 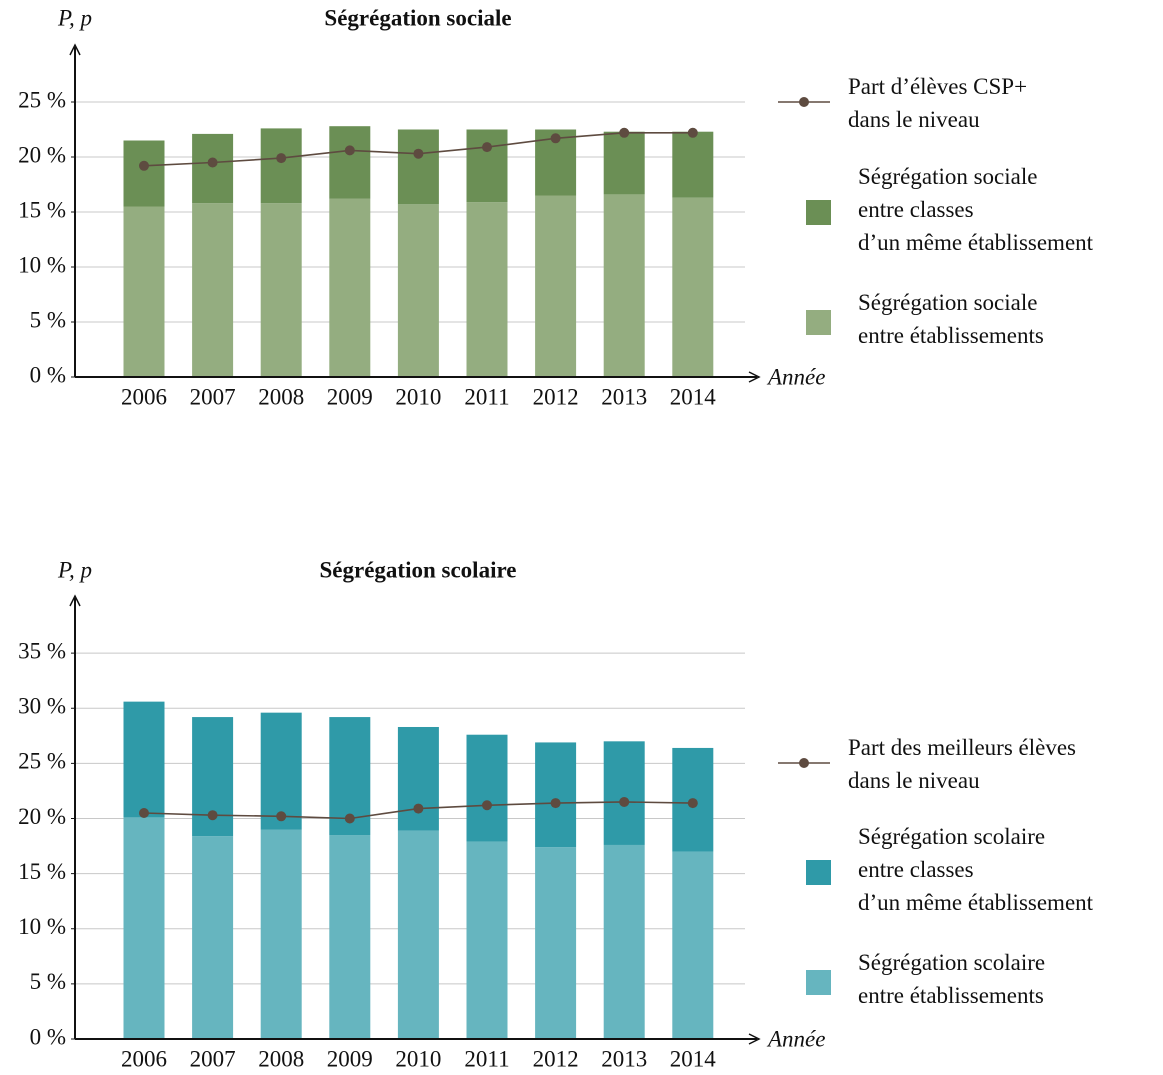 What do you see at coordinates (350, 396) in the screenshot?
I see `x-tick-label: 2009` at bounding box center [350, 396].